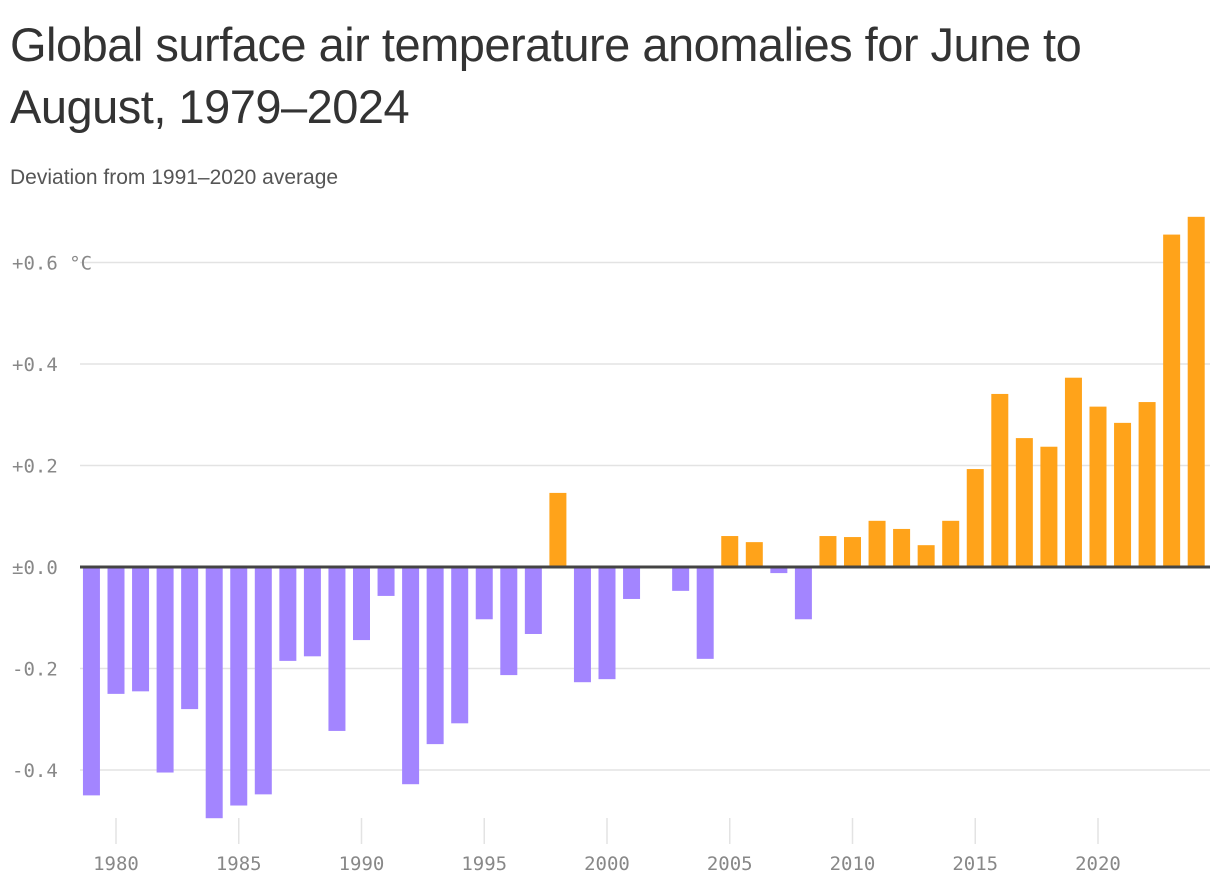 The width and height of the screenshot is (1220, 892). Describe the element at coordinates (632, 583) in the screenshot. I see `bar-2001` at that location.